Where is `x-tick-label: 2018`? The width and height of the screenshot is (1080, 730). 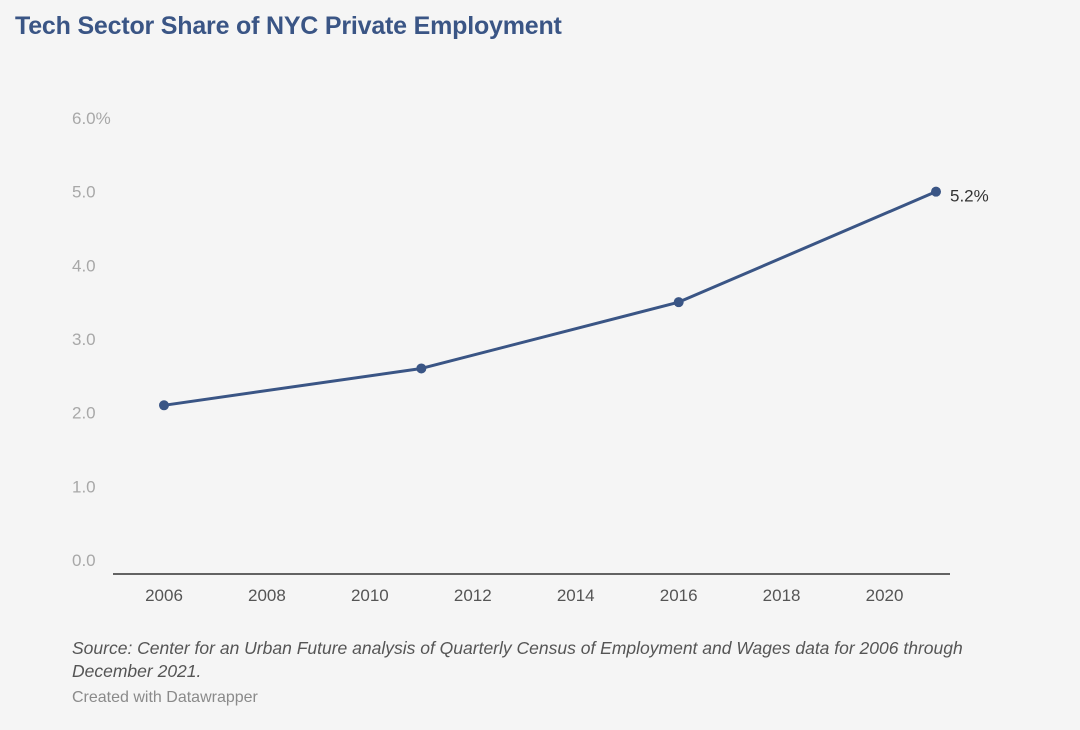
x-tick-label: 2018 is located at coordinates (782, 595).